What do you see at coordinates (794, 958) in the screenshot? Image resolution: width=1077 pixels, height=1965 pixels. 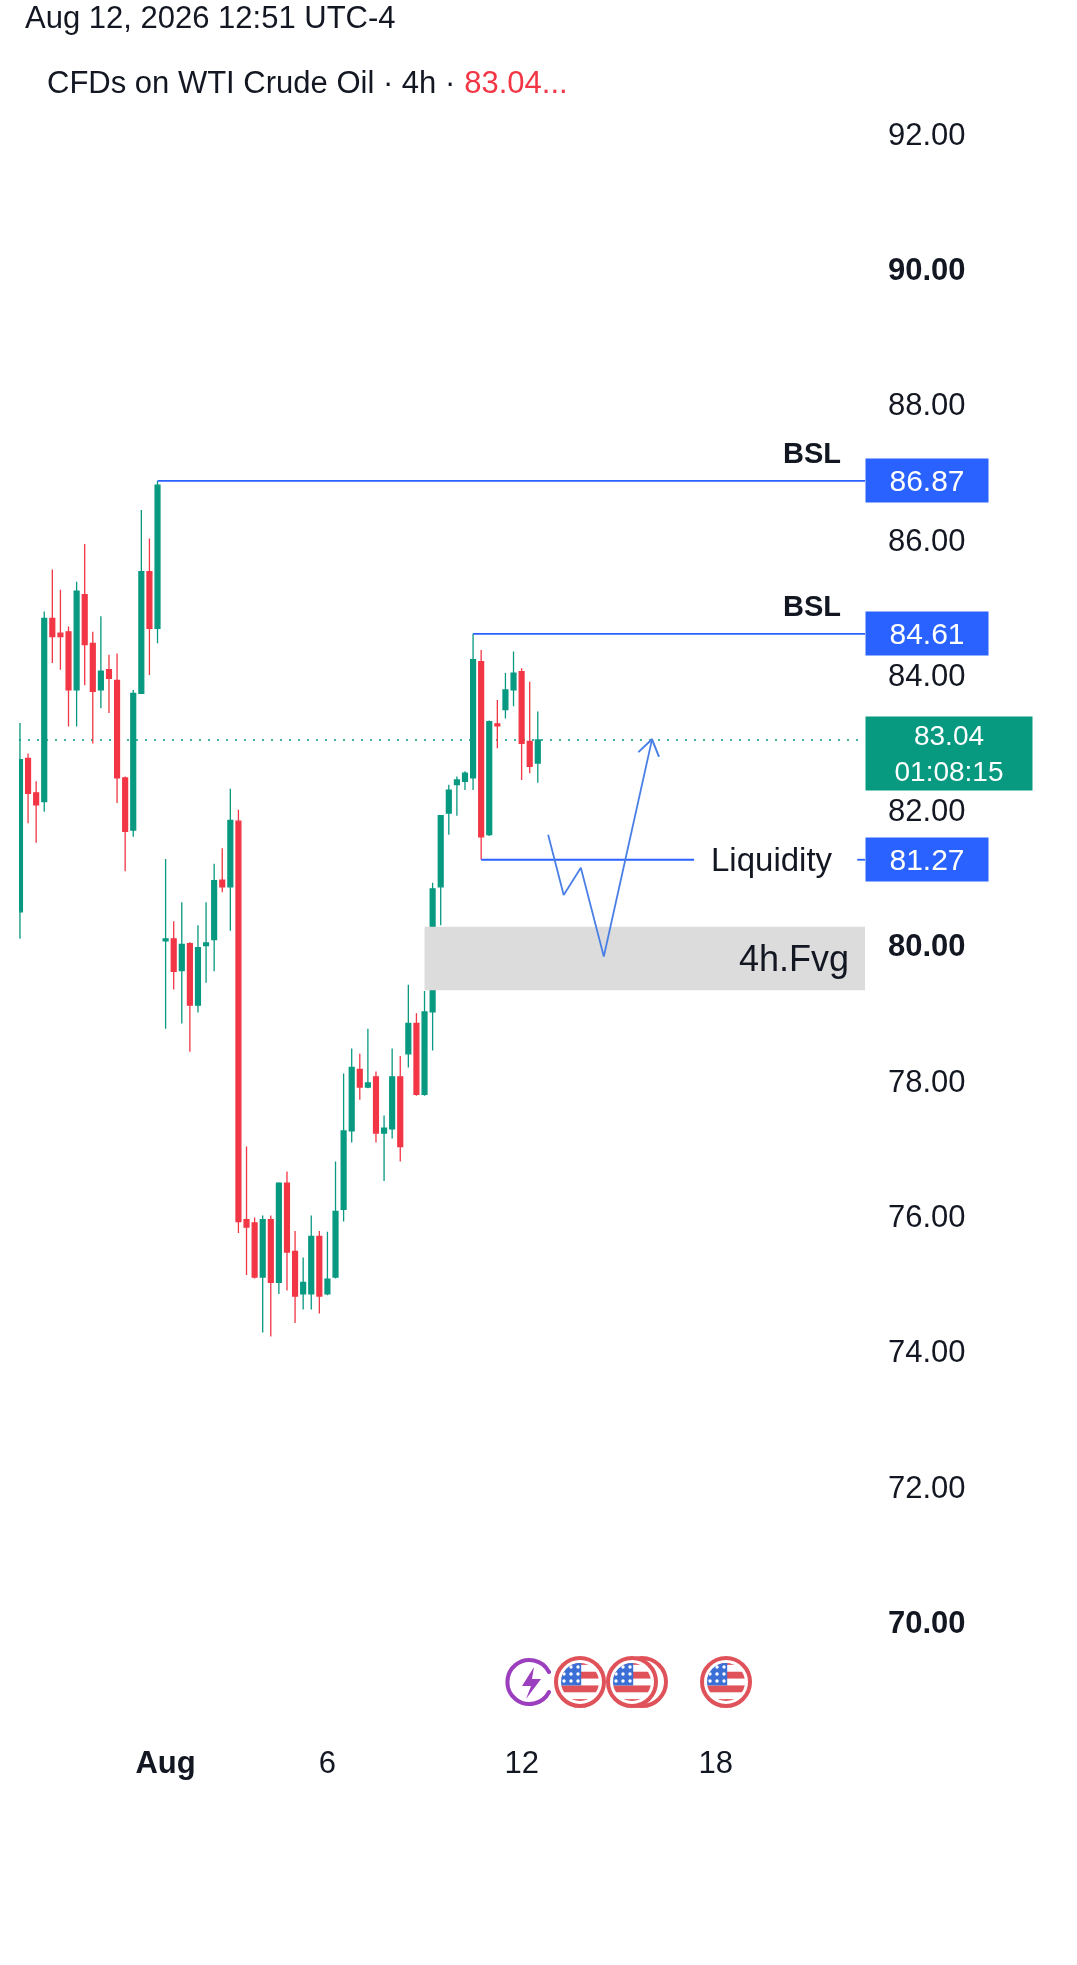 I see `text: 4h.Fvg` at bounding box center [794, 958].